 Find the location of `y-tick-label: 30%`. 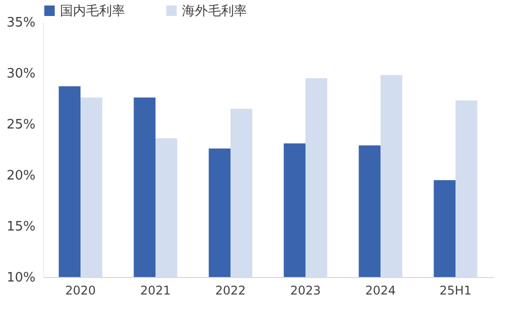

y-tick-label: 30% is located at coordinates (21, 74).